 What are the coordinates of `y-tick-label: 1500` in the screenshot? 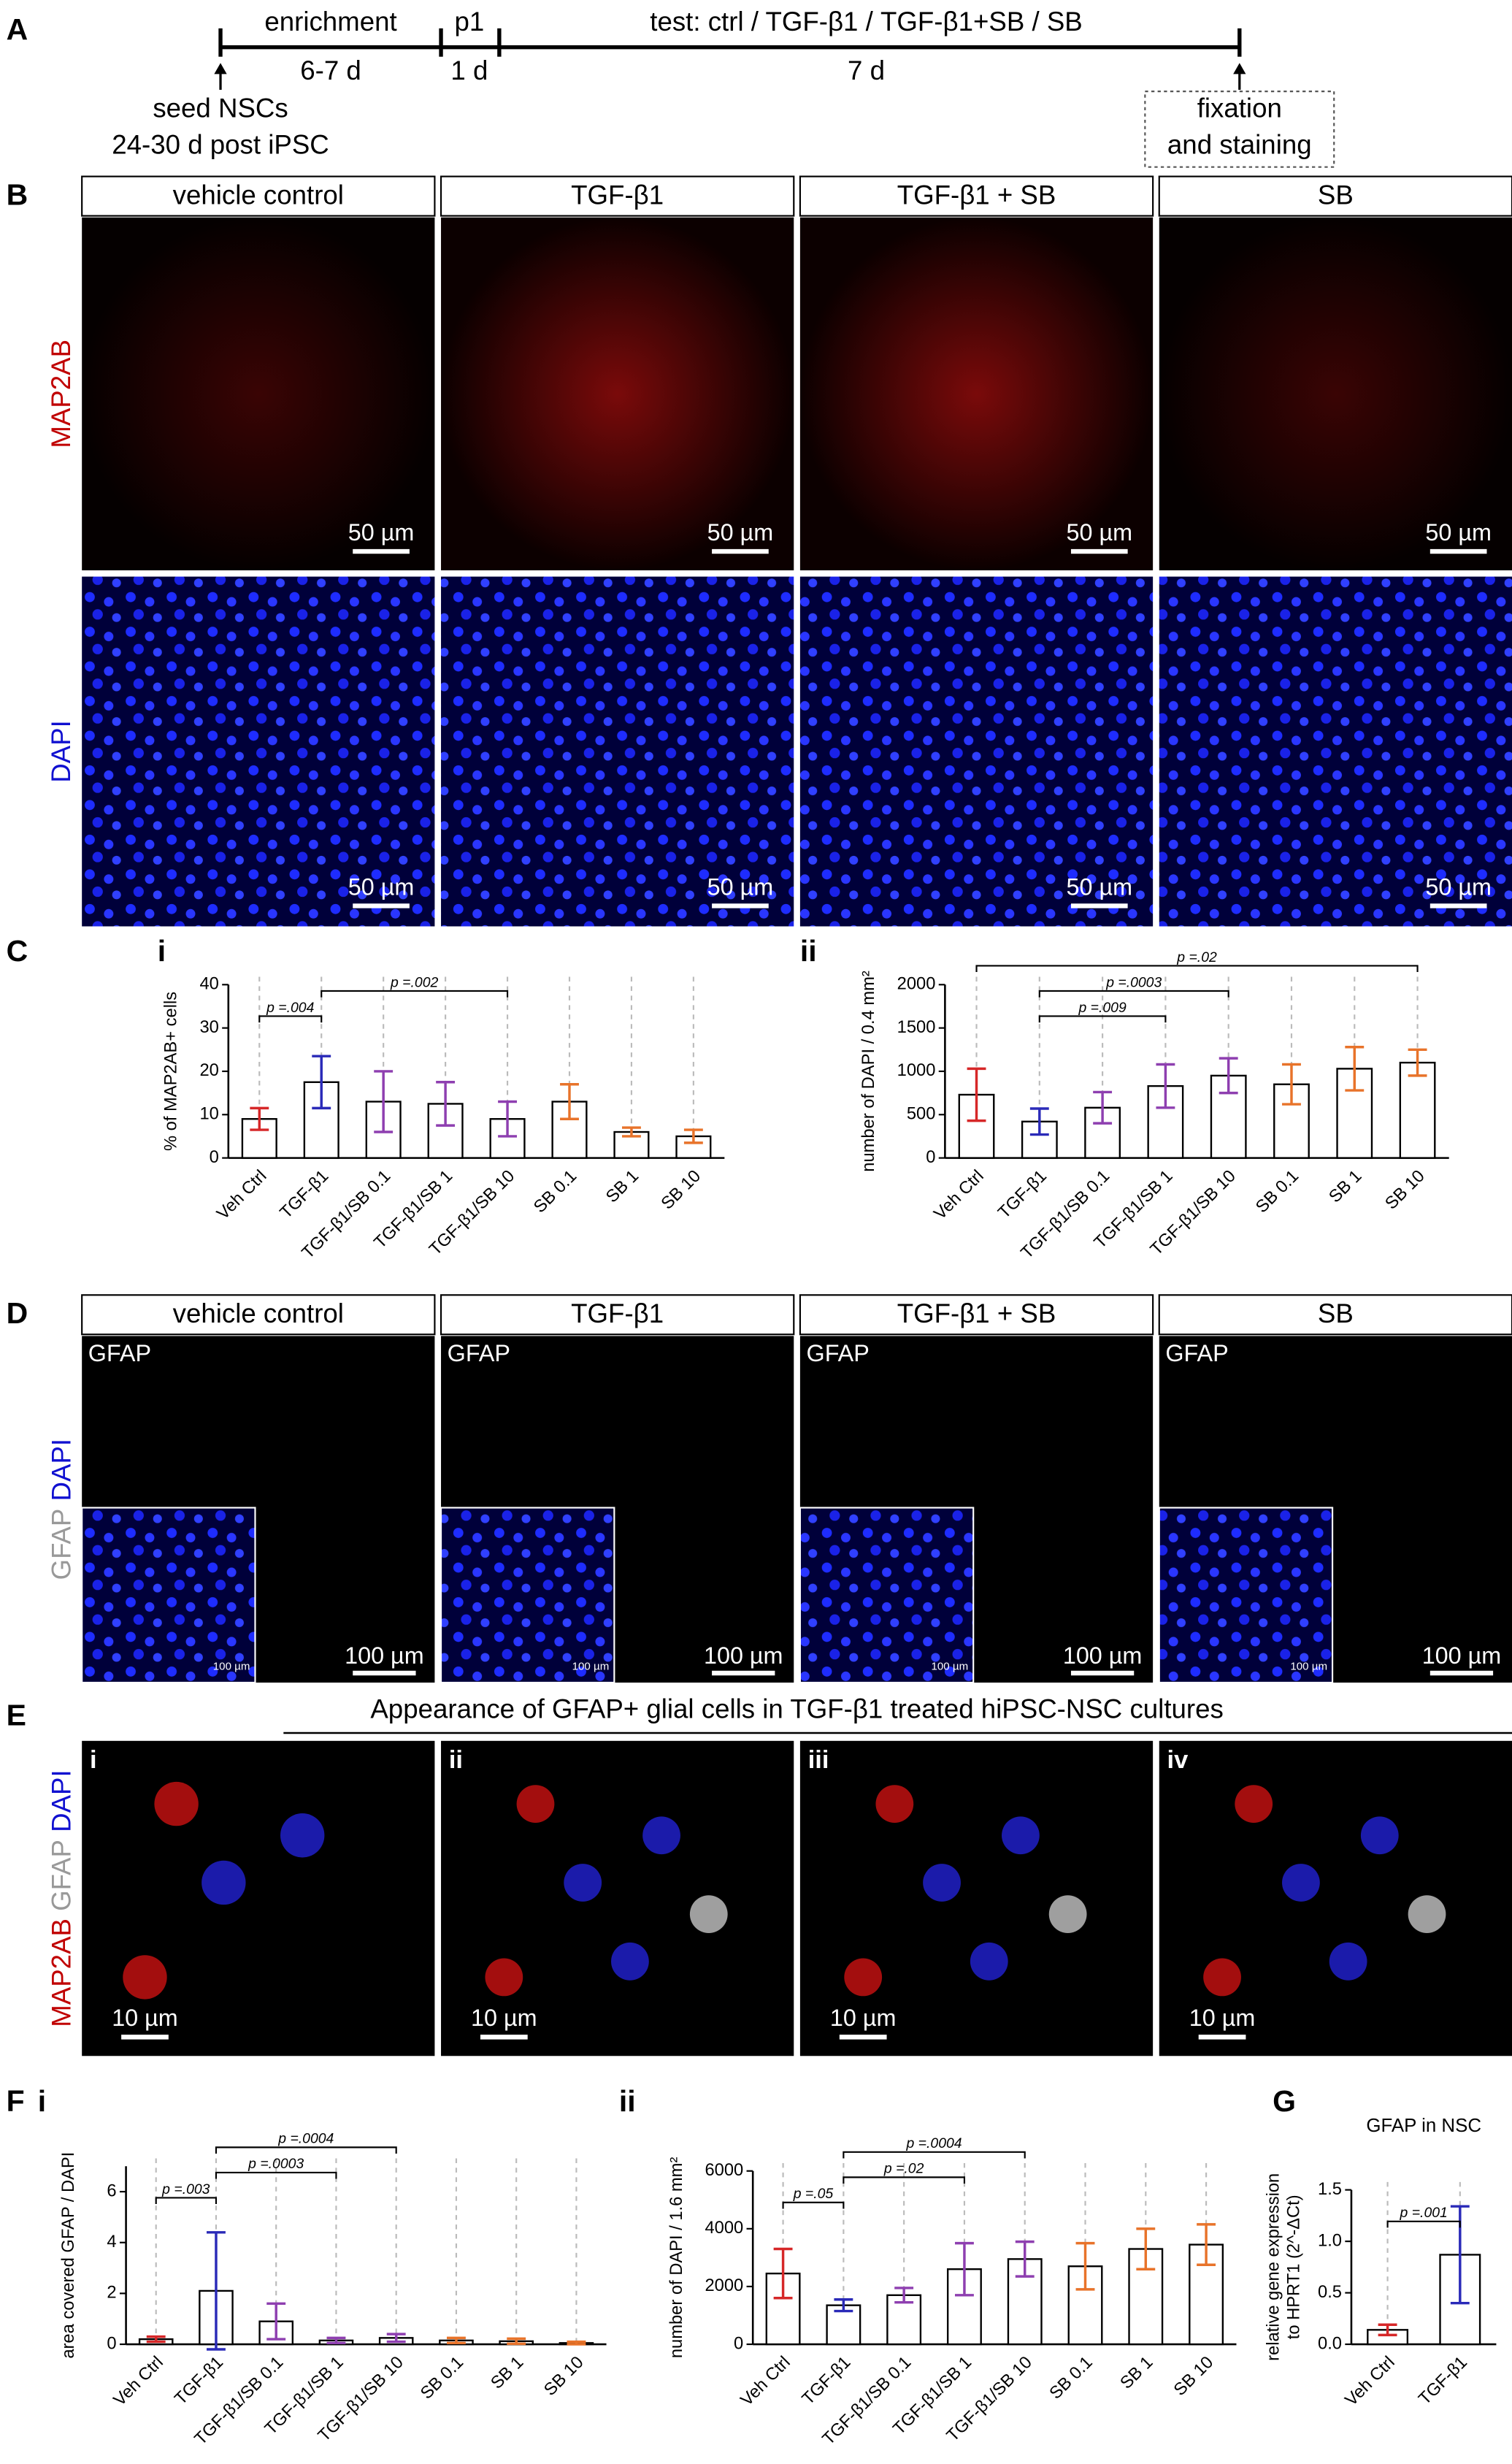 It's located at (916, 1027).